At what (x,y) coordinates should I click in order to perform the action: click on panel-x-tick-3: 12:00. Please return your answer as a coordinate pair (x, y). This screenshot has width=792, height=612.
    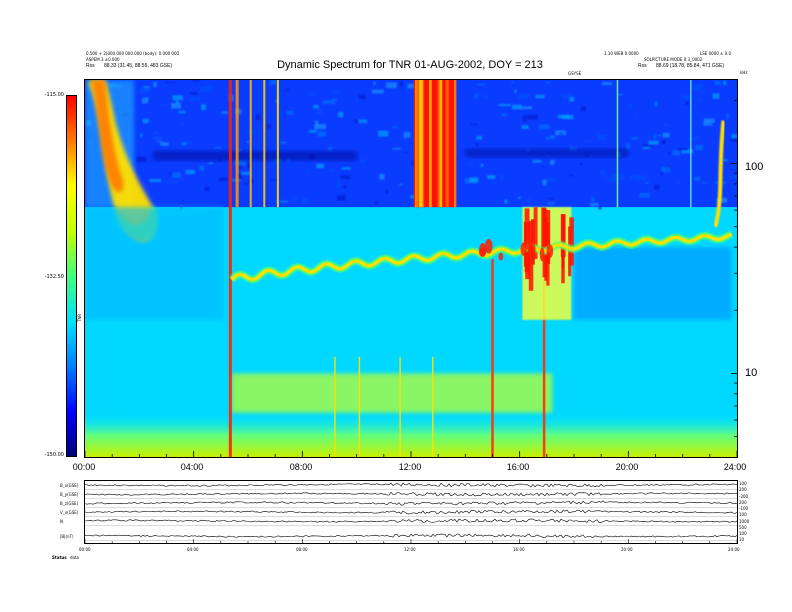
    Looking at the image, I should click on (410, 549).